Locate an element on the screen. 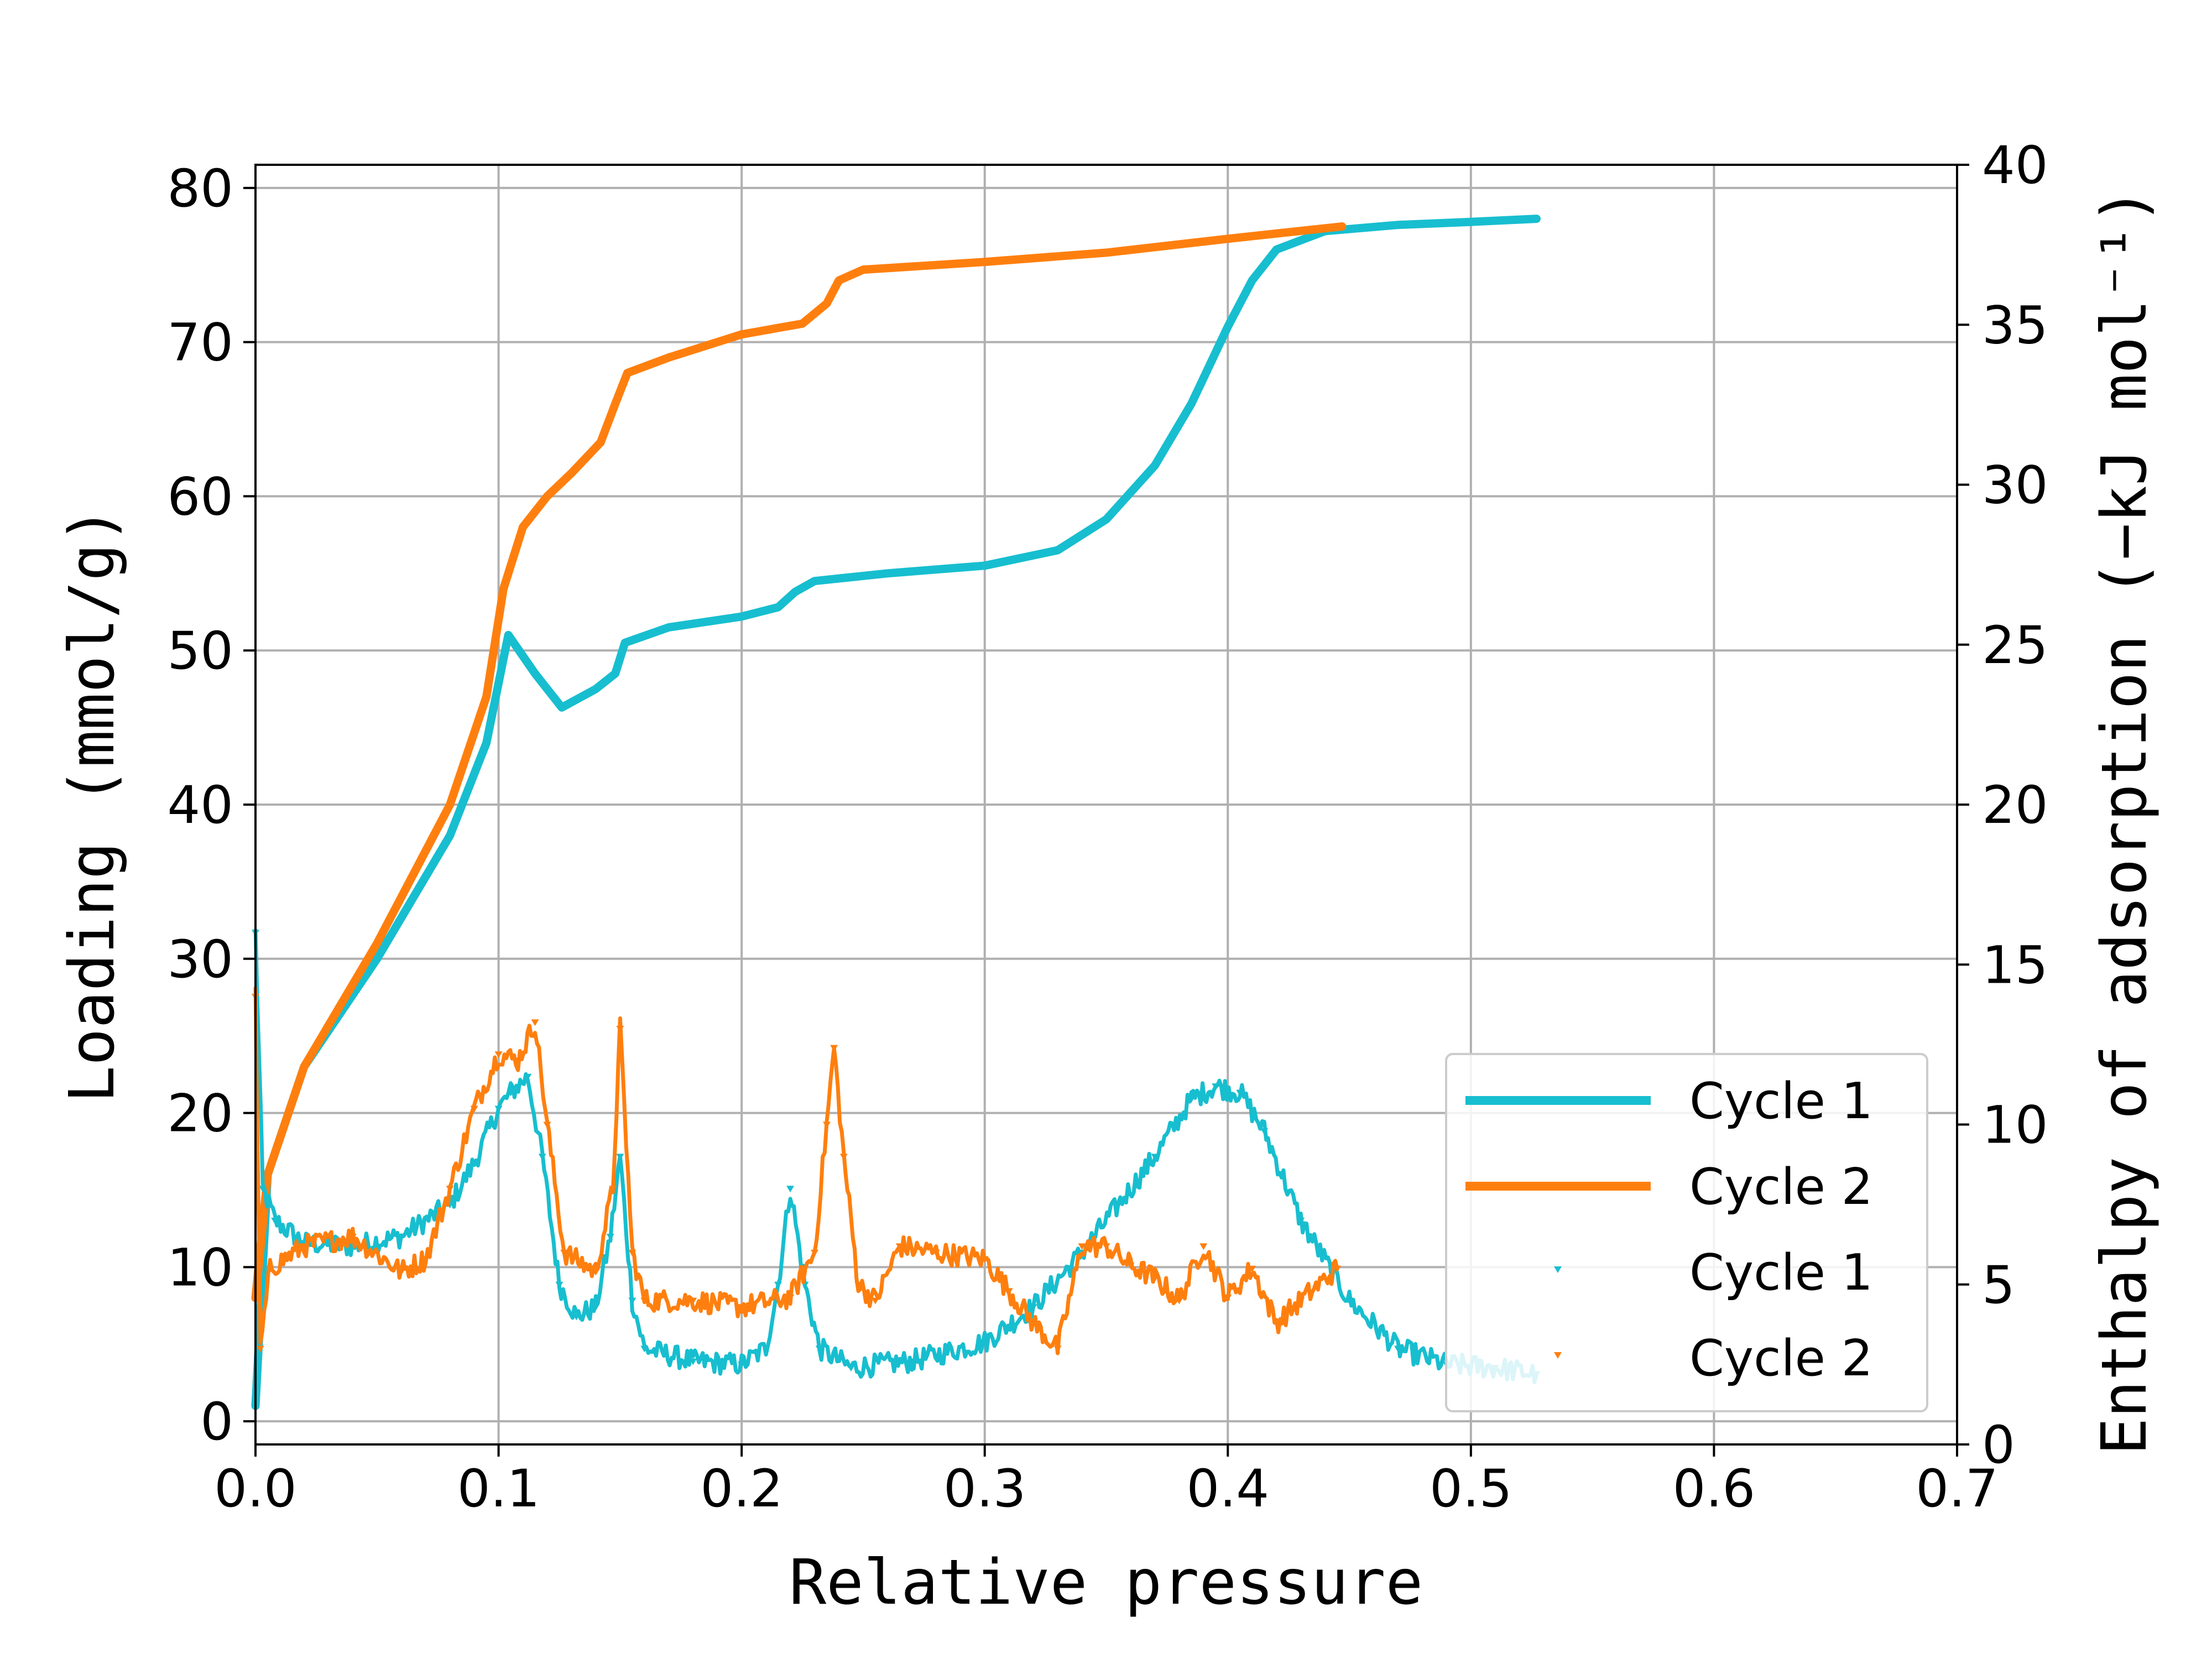 This screenshot has width=2212, height=1659. x-axis-title: Relative pressure is located at coordinates (1106, 1583).